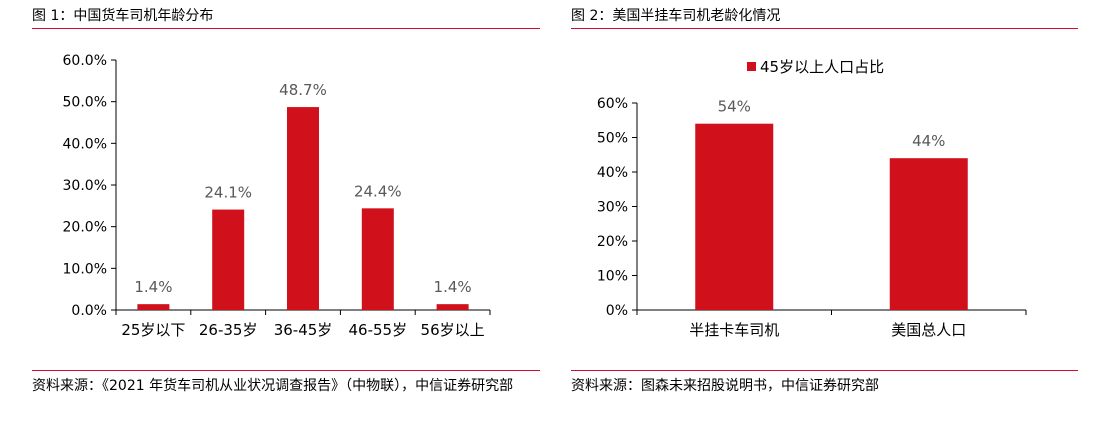 This screenshot has width=1093, height=447. I want to click on y-tick-label: 0.0%, so click(89, 311).